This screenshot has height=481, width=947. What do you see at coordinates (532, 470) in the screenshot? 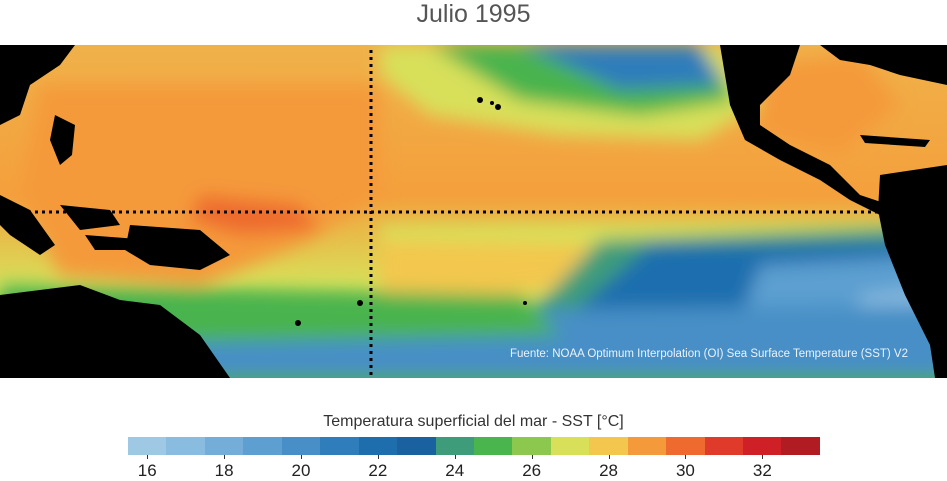
I see `colorbar-tick-label: 26` at bounding box center [532, 470].